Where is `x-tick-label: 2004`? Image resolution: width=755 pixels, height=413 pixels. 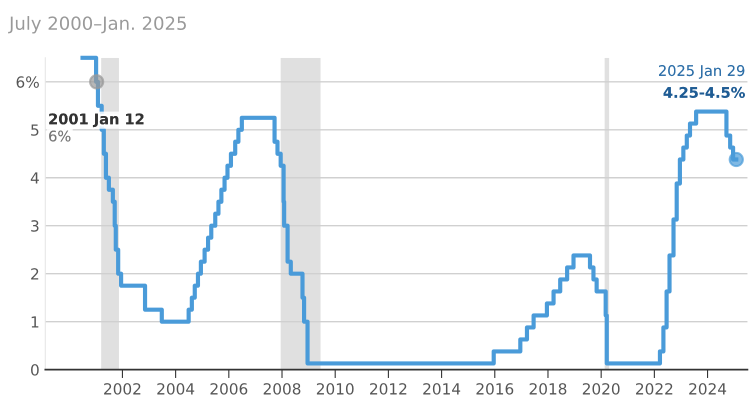 x-tick-label: 2004 is located at coordinates (175, 389).